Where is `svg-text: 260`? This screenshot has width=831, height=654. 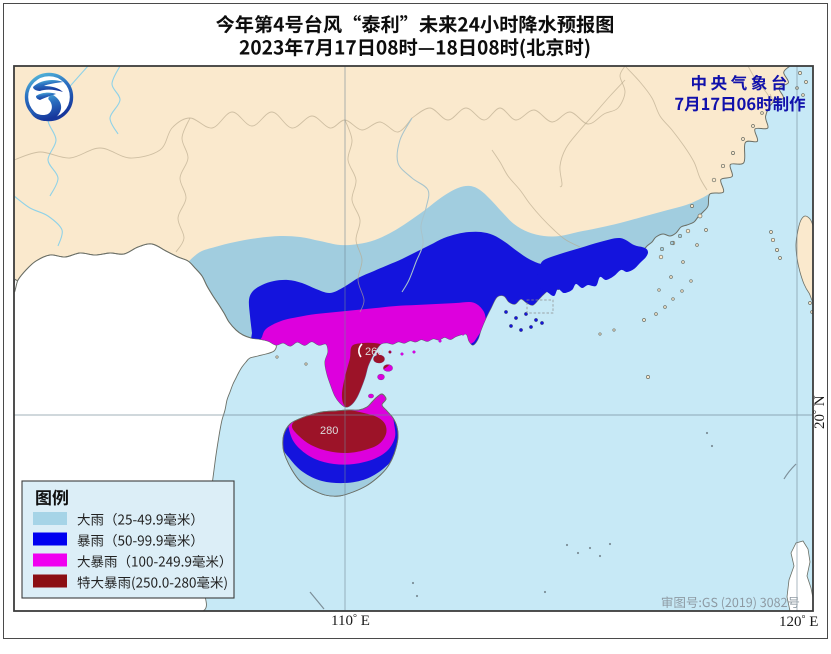
svg-text: 260 is located at coordinates (374, 352).